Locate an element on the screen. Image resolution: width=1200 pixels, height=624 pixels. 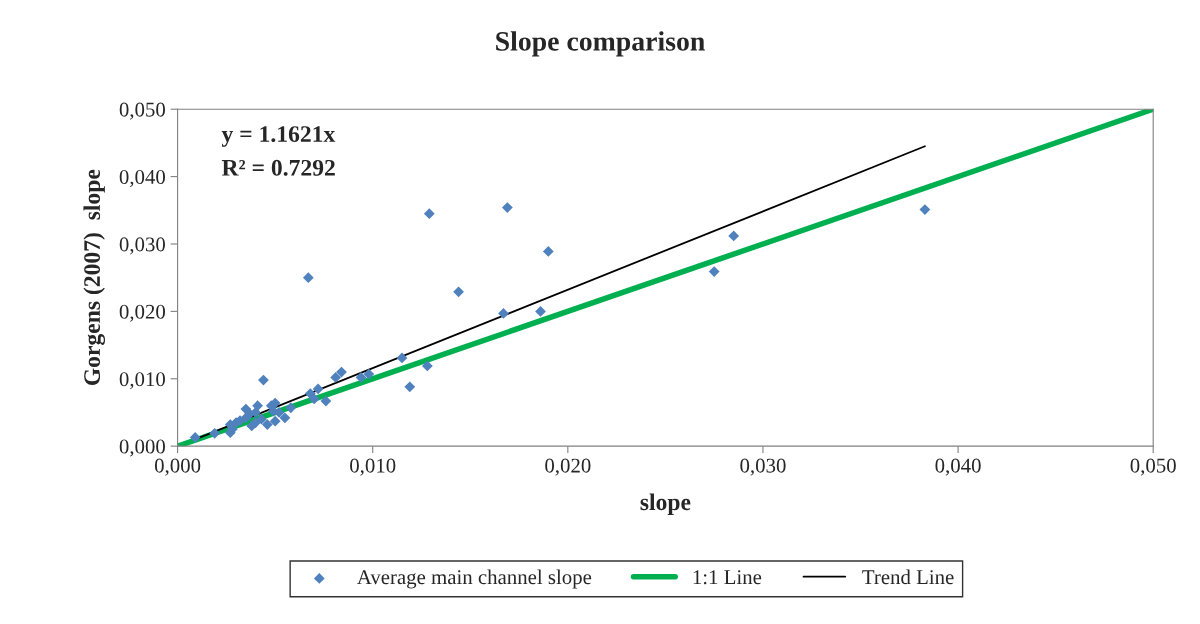
x-tick-label: 0,040 is located at coordinates (958, 467).